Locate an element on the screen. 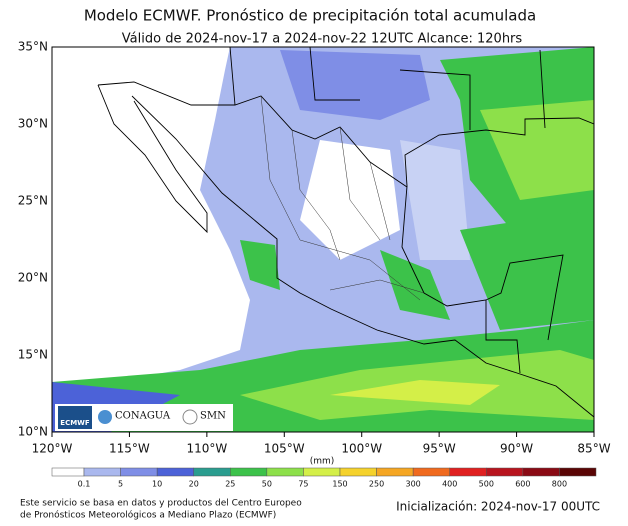  colorbar-label: 250 is located at coordinates (376, 484).